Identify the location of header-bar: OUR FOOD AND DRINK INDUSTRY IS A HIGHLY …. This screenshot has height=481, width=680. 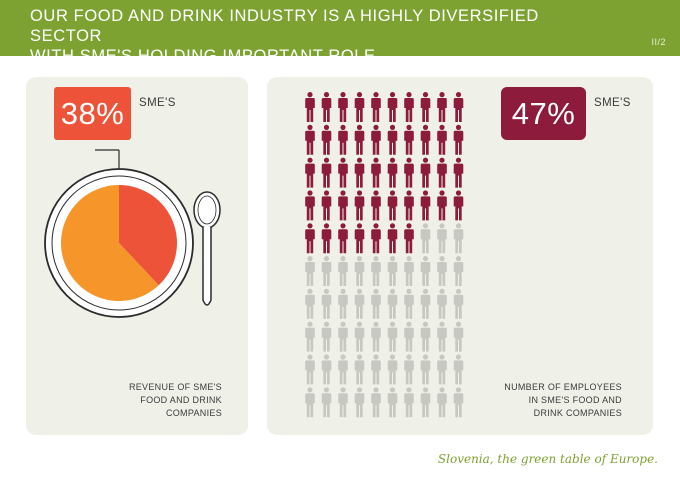
(340, 32).